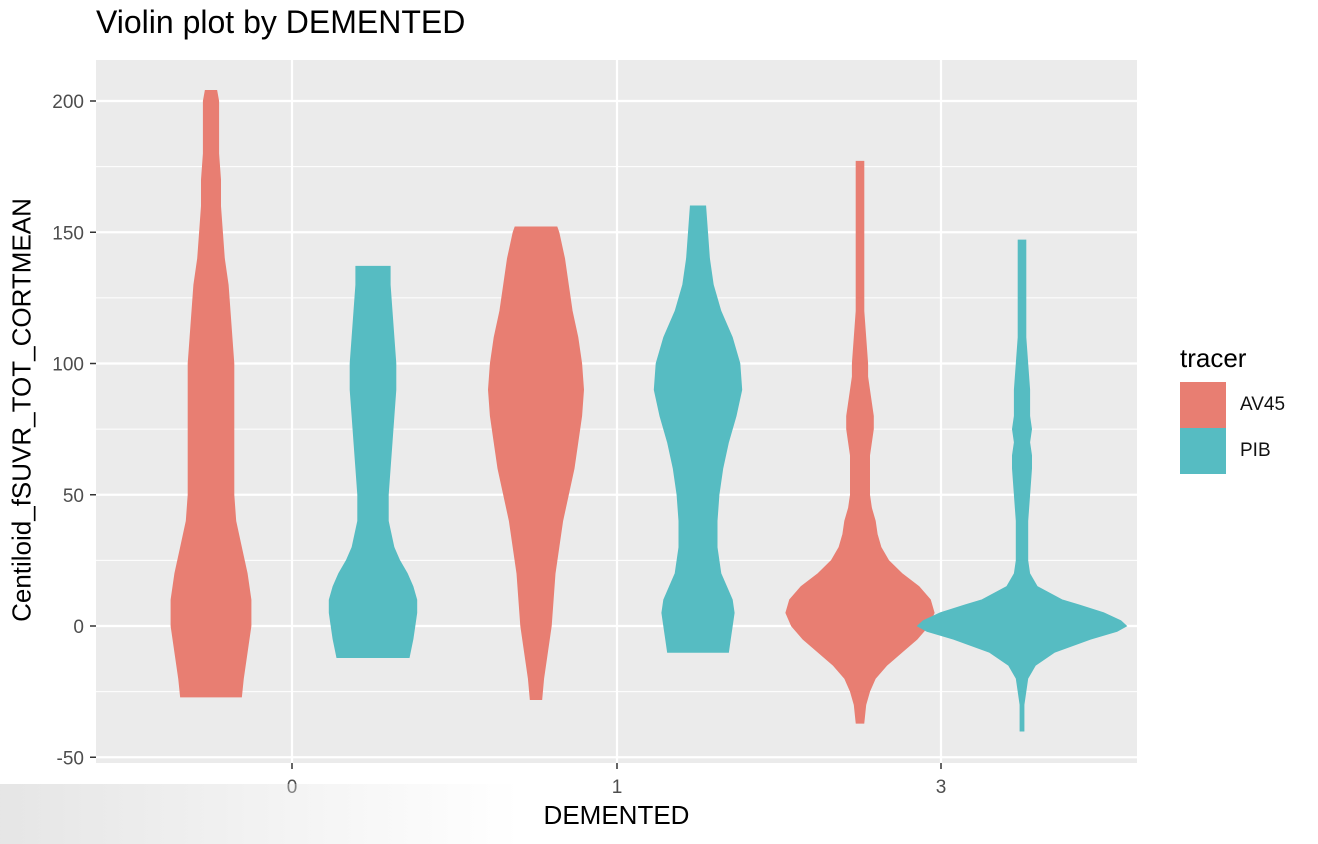 This screenshot has width=1318, height=844. What do you see at coordinates (281, 22) in the screenshot?
I see `chart-title: Violin plot by DEMENTED` at bounding box center [281, 22].